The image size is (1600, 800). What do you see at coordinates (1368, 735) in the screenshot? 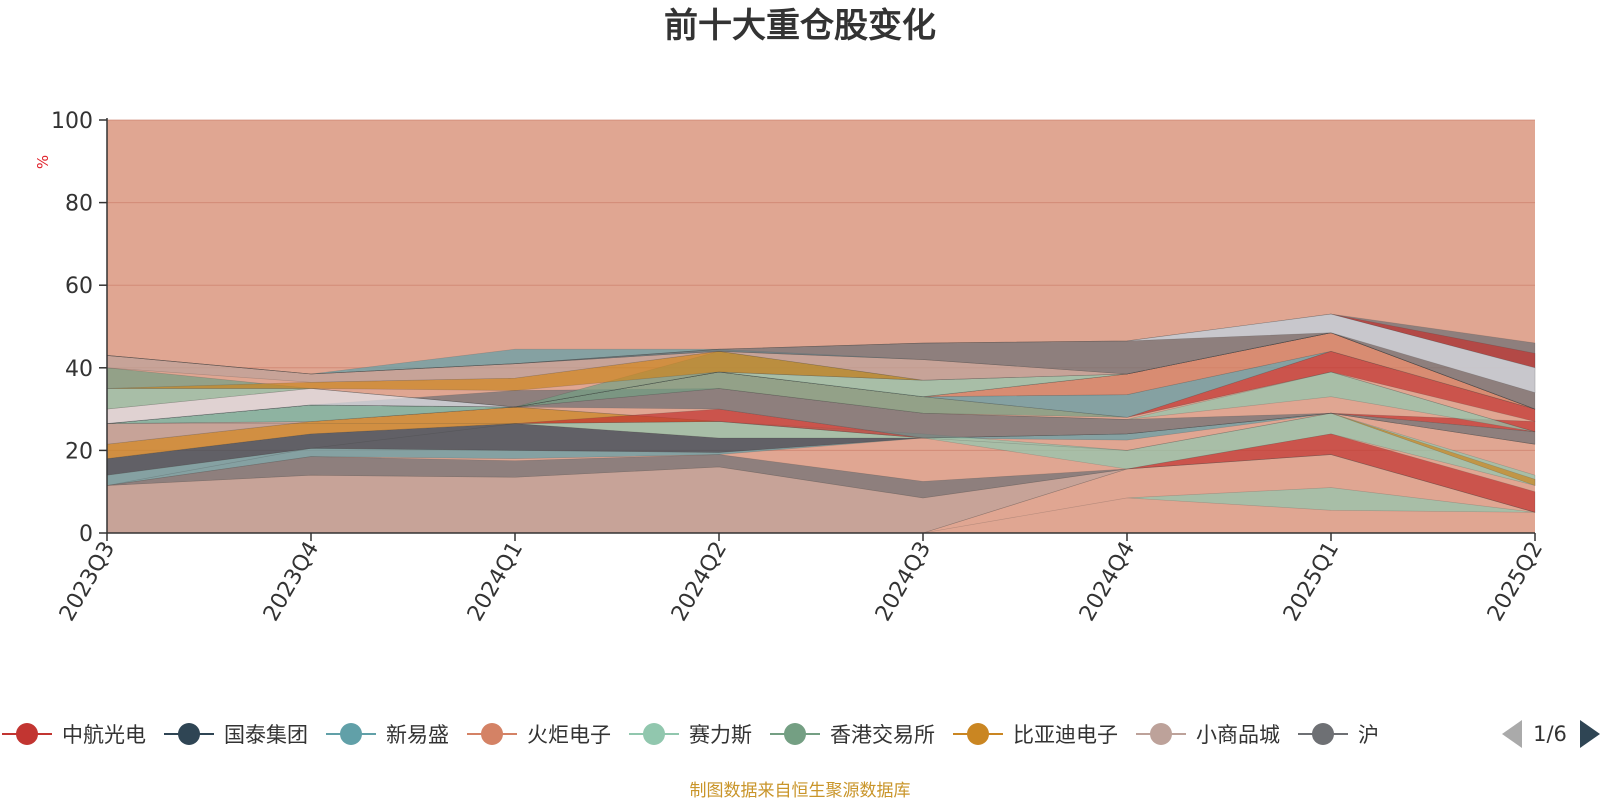
I see `legend-label: 沪` at bounding box center [1368, 735].